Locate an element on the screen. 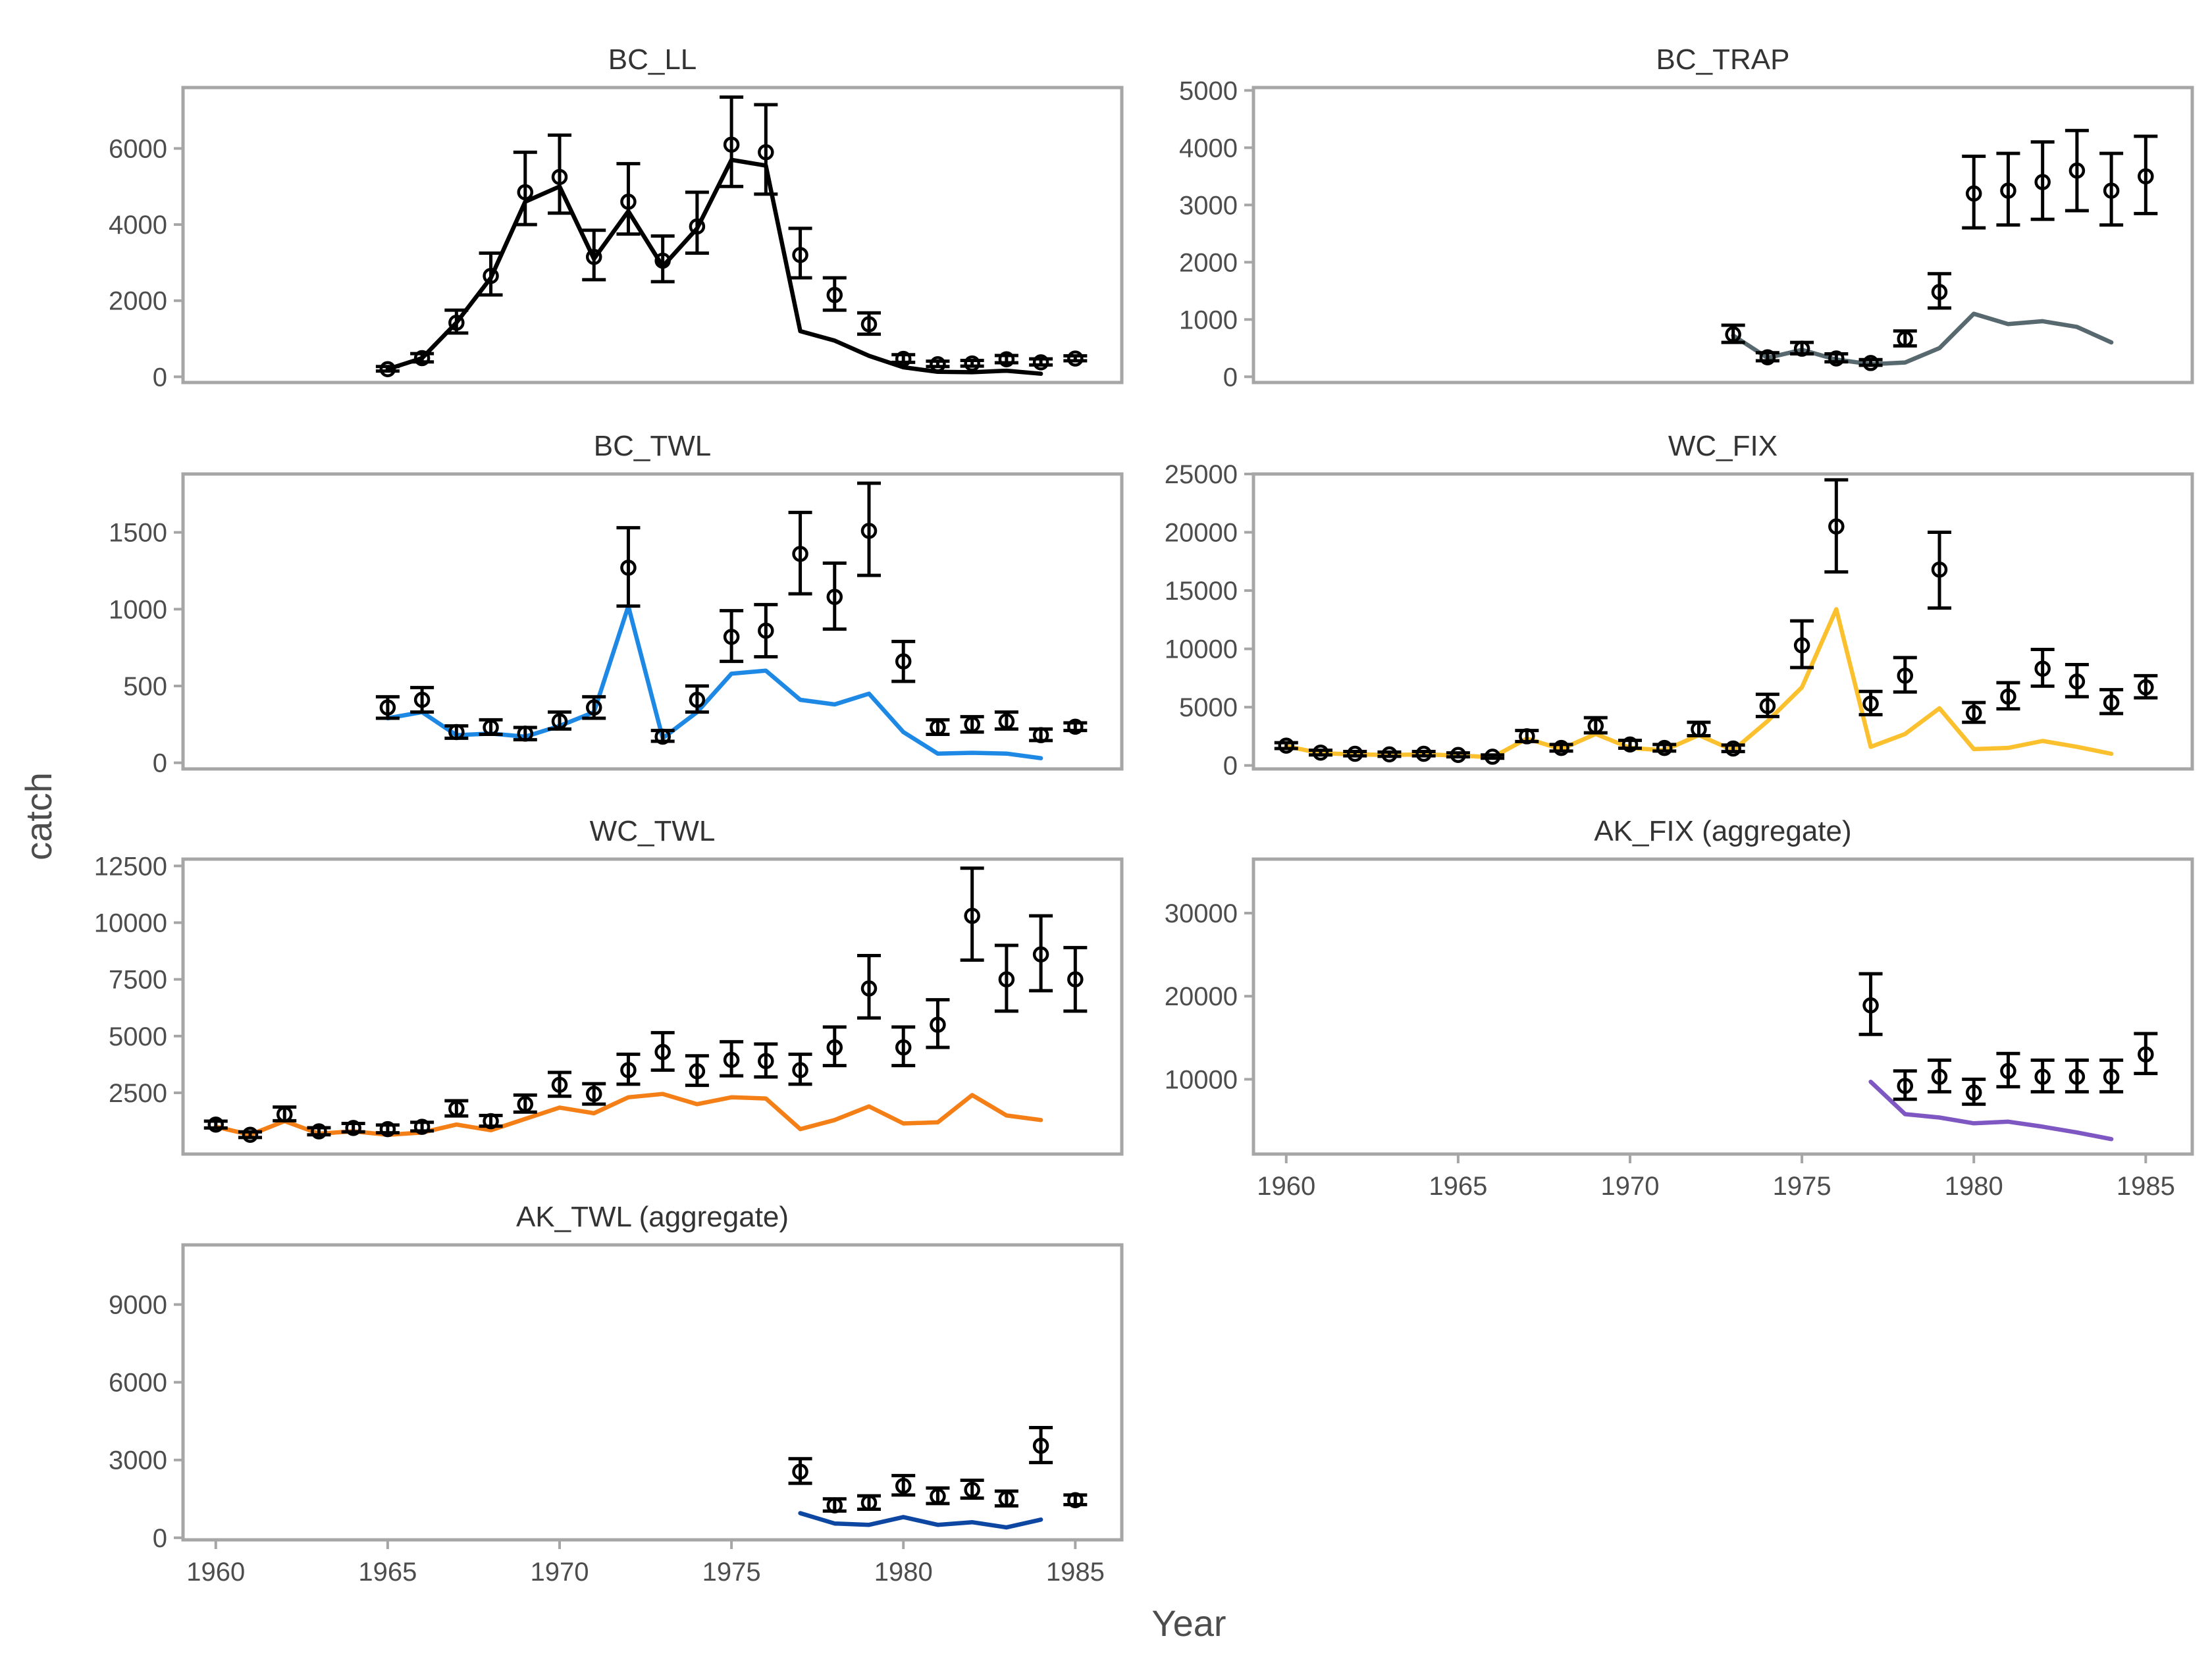  x-axis-title: Year is located at coordinates (1188, 1623).